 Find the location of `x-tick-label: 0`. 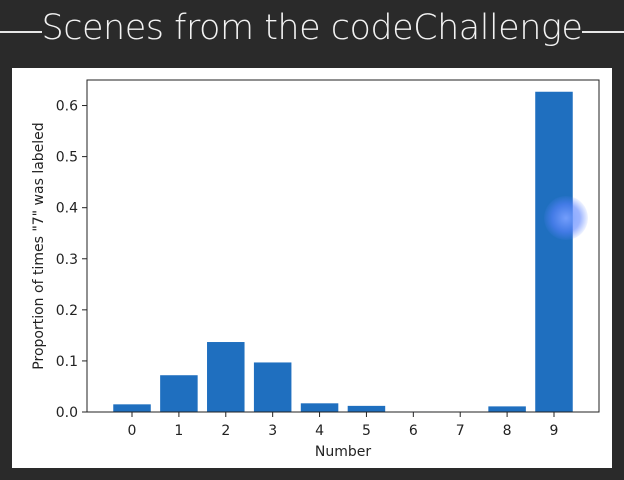

x-tick-label: 0 is located at coordinates (132, 431).